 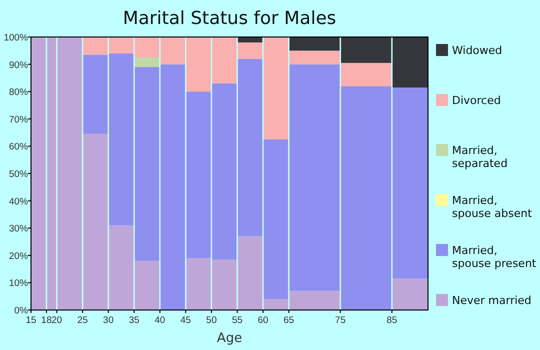 I want to click on x-tick-label: 40, so click(x=160, y=320).